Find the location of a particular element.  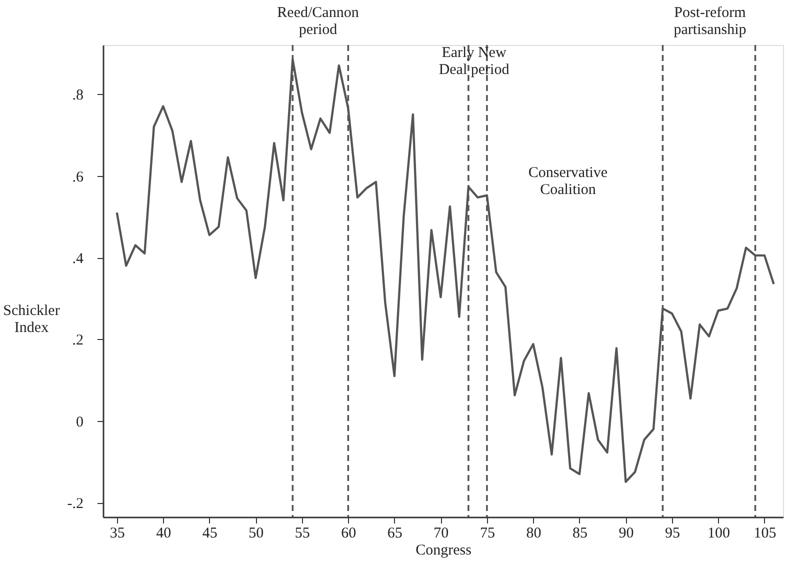

x-tick-label: 50 is located at coordinates (256, 534).